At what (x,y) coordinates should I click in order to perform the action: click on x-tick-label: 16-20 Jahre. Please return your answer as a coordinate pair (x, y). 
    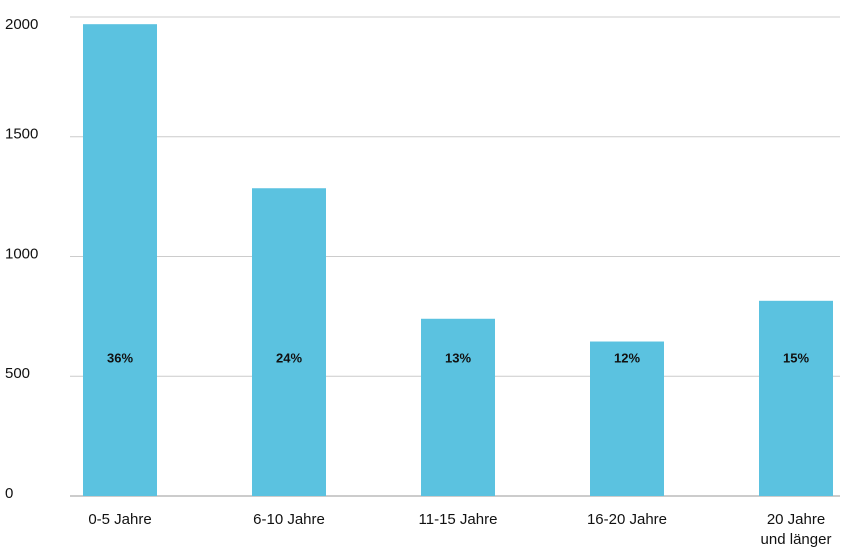
    Looking at the image, I should click on (627, 519).